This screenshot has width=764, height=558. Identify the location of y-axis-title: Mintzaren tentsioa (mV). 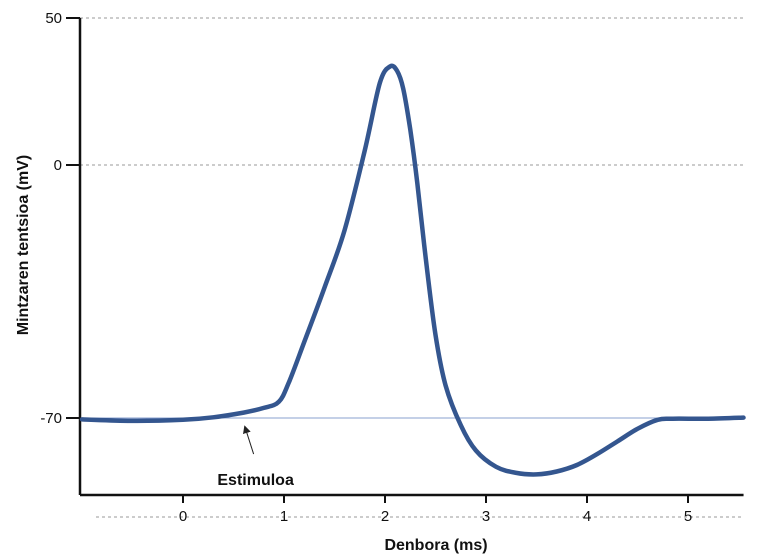
(23, 245).